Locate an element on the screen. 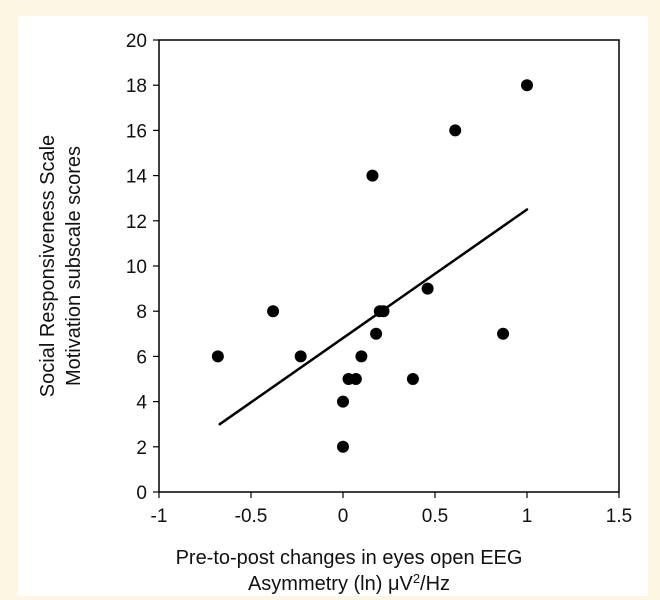 The image size is (660, 600). x-tick-label: -1 is located at coordinates (159, 516).